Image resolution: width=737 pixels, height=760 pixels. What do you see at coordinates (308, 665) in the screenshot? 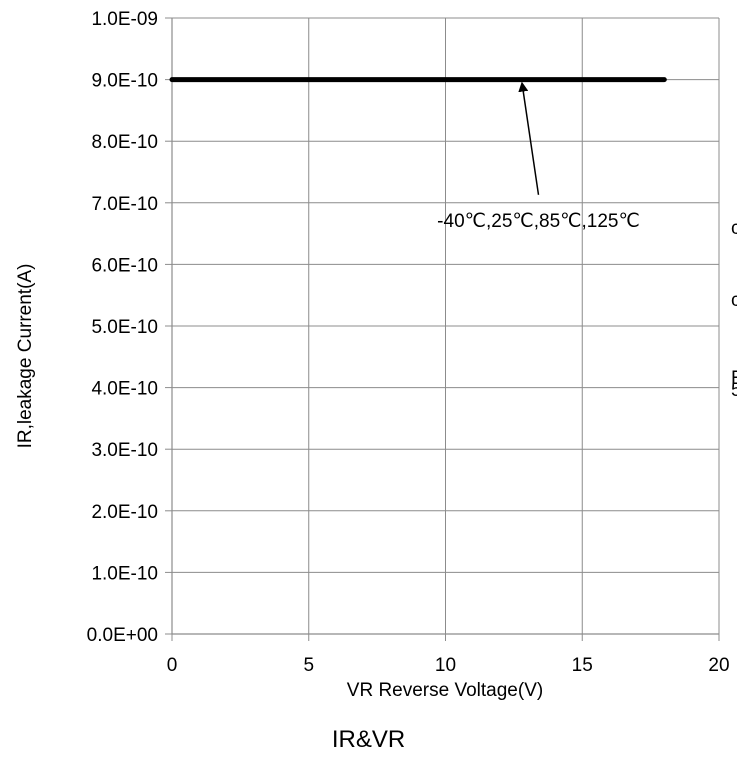
I see `x-tick-label: 5` at bounding box center [308, 665].